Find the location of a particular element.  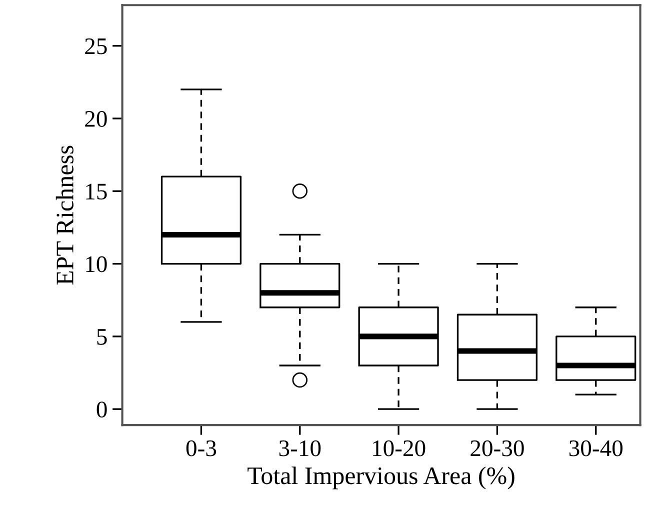

x-tick-label: 0-3 is located at coordinates (201, 448).